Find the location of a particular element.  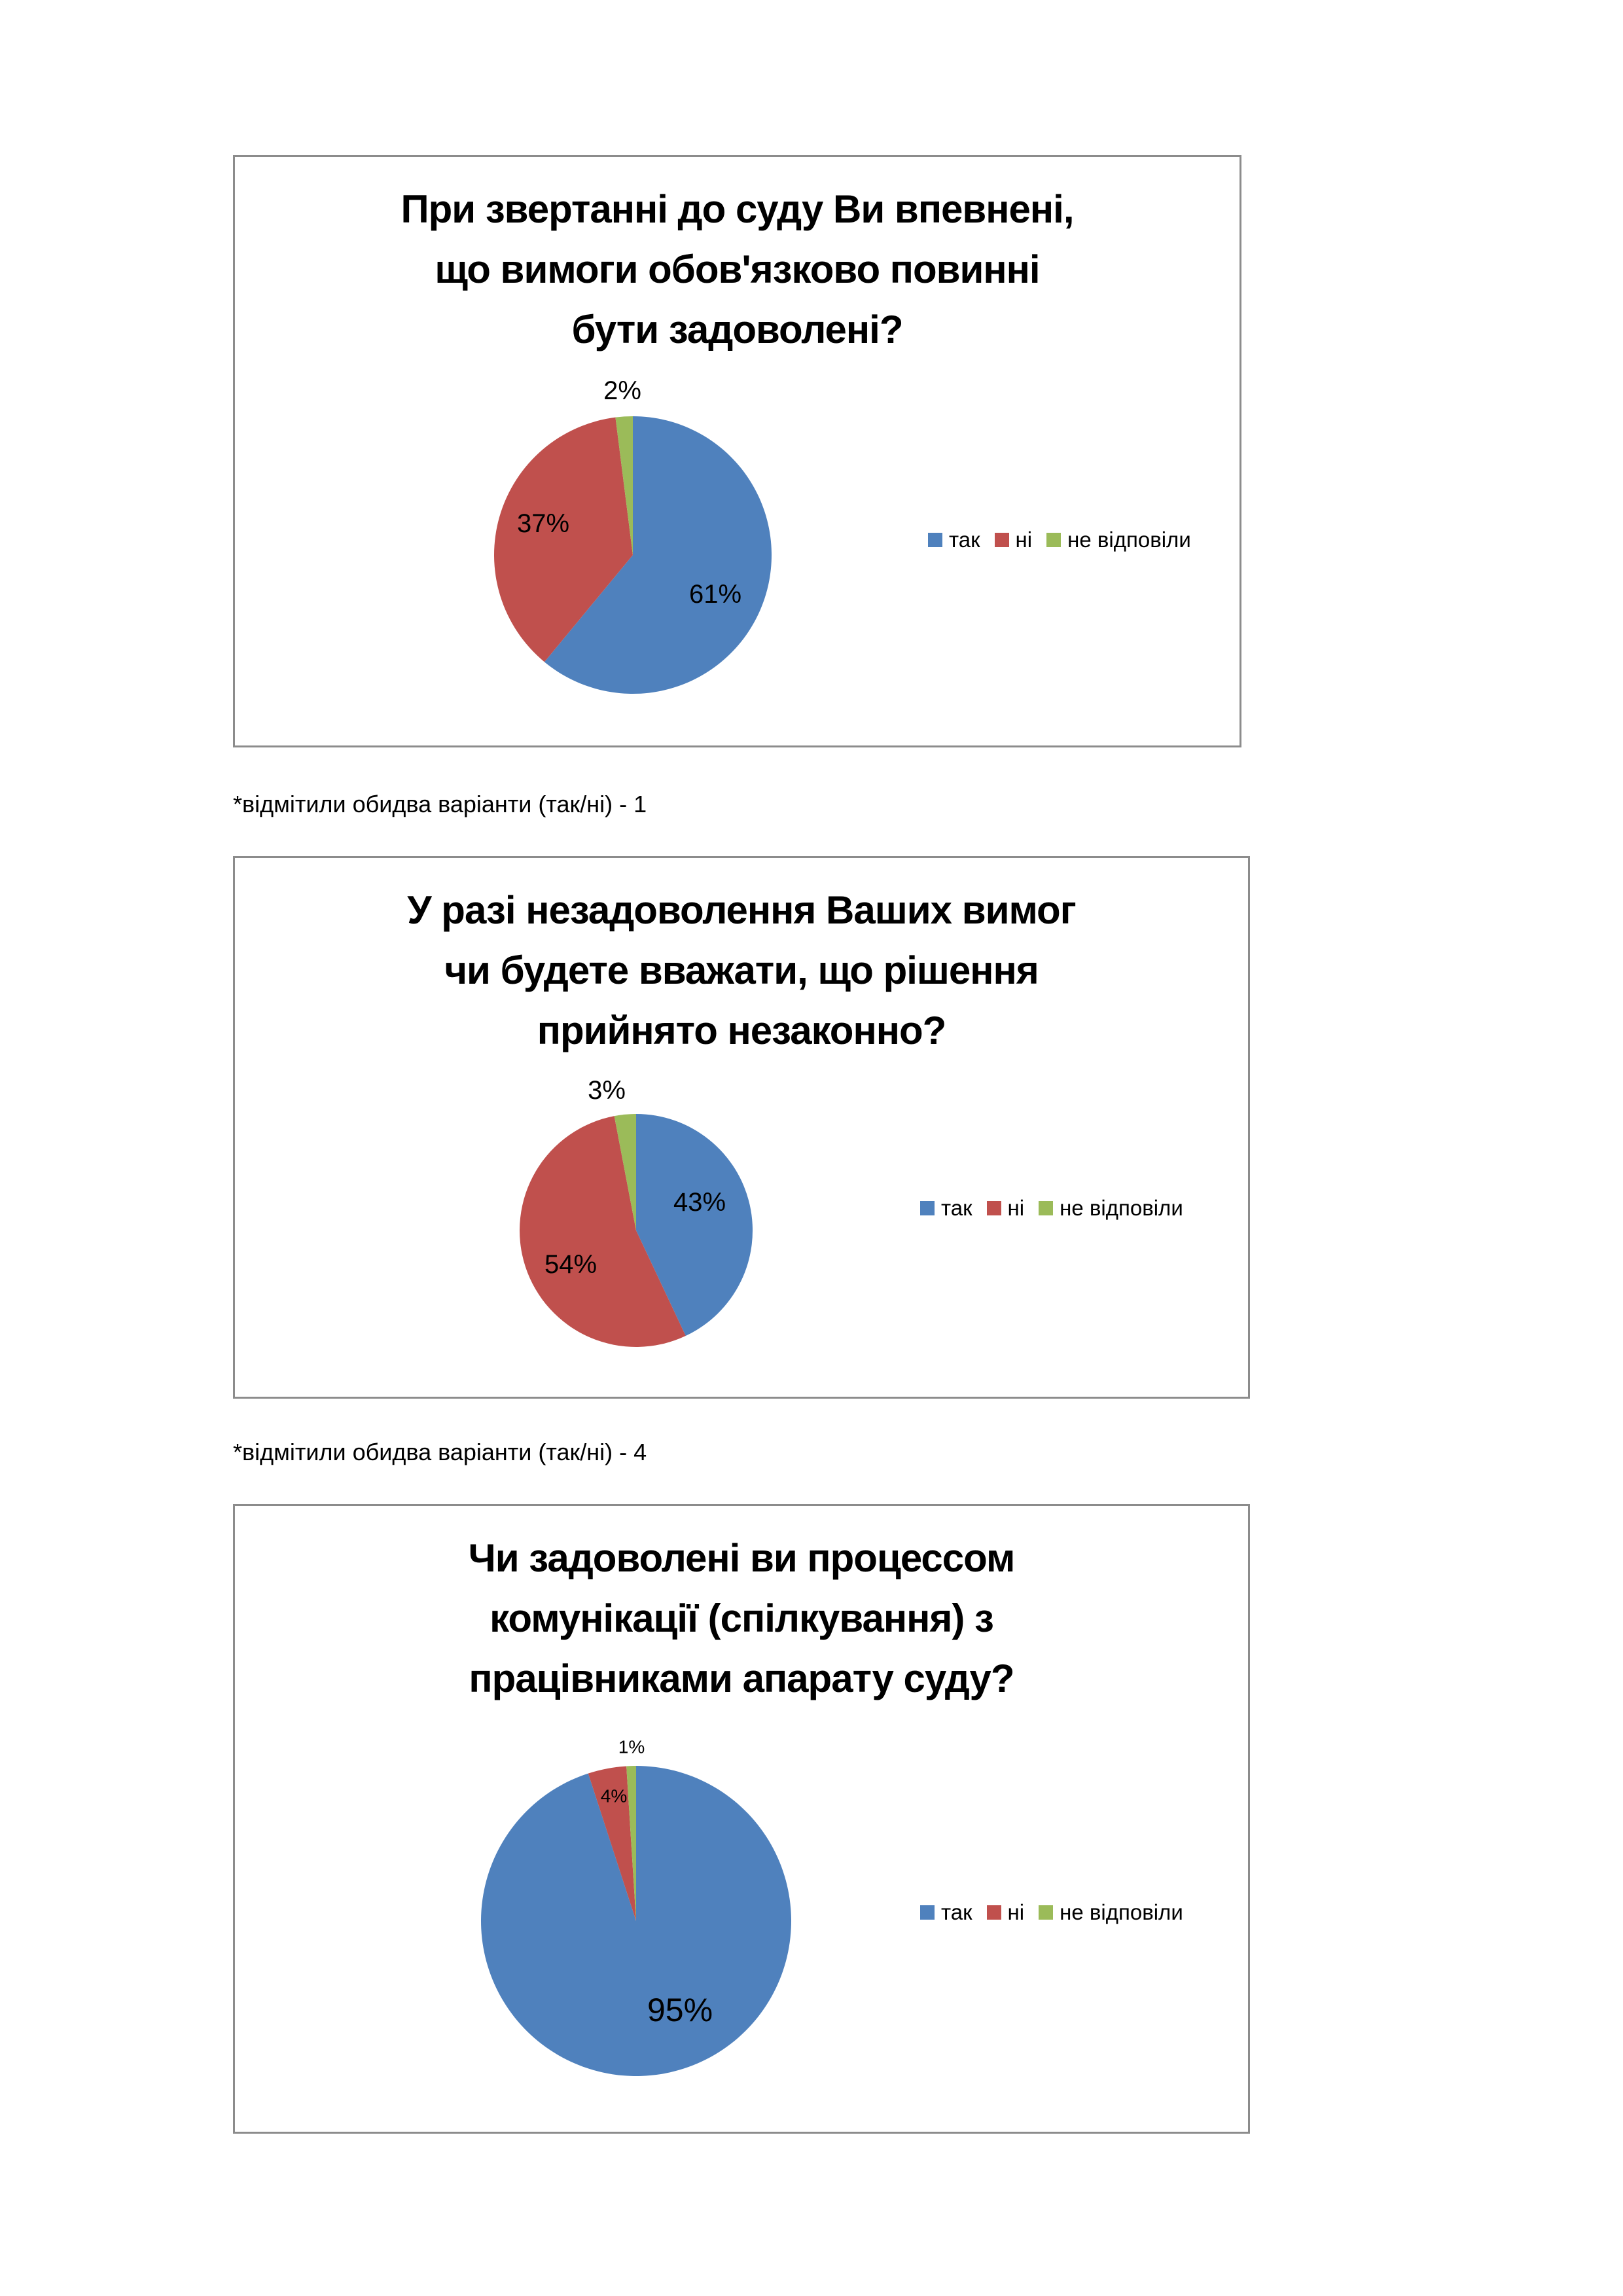

chart-2-legend: так ні не відповіли is located at coordinates (1051, 1208).